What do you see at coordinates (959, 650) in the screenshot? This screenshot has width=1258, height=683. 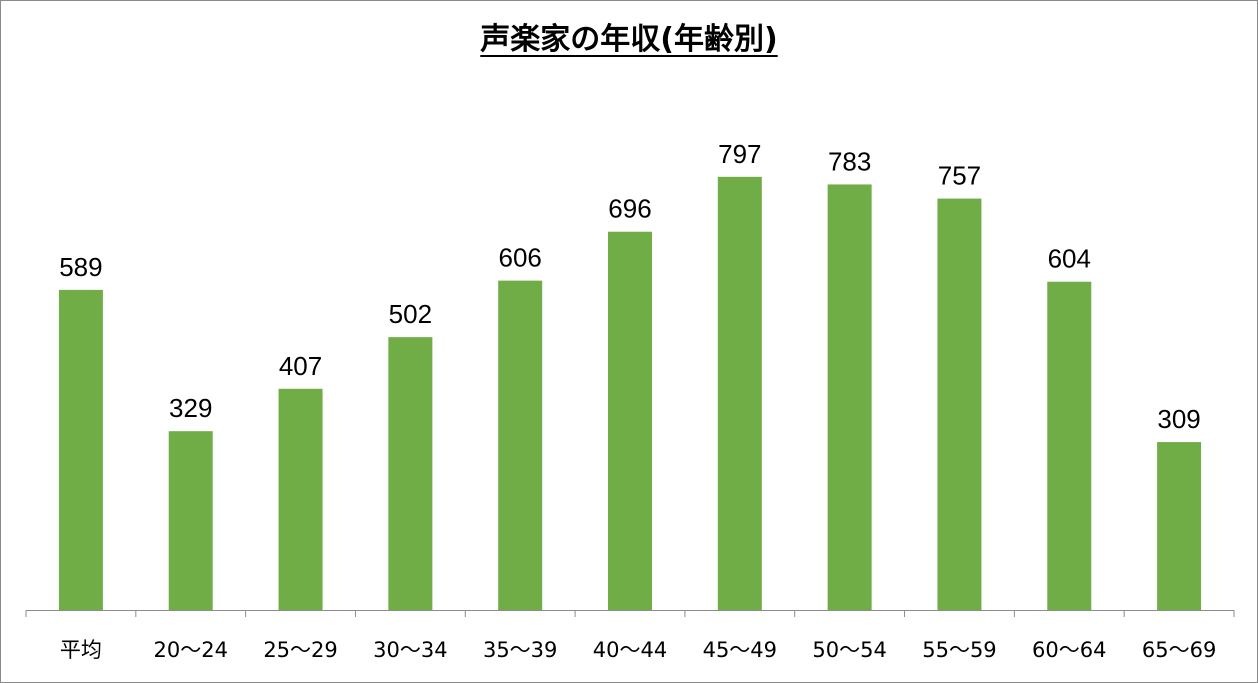 I see `category-label-8: 55〜59` at bounding box center [959, 650].